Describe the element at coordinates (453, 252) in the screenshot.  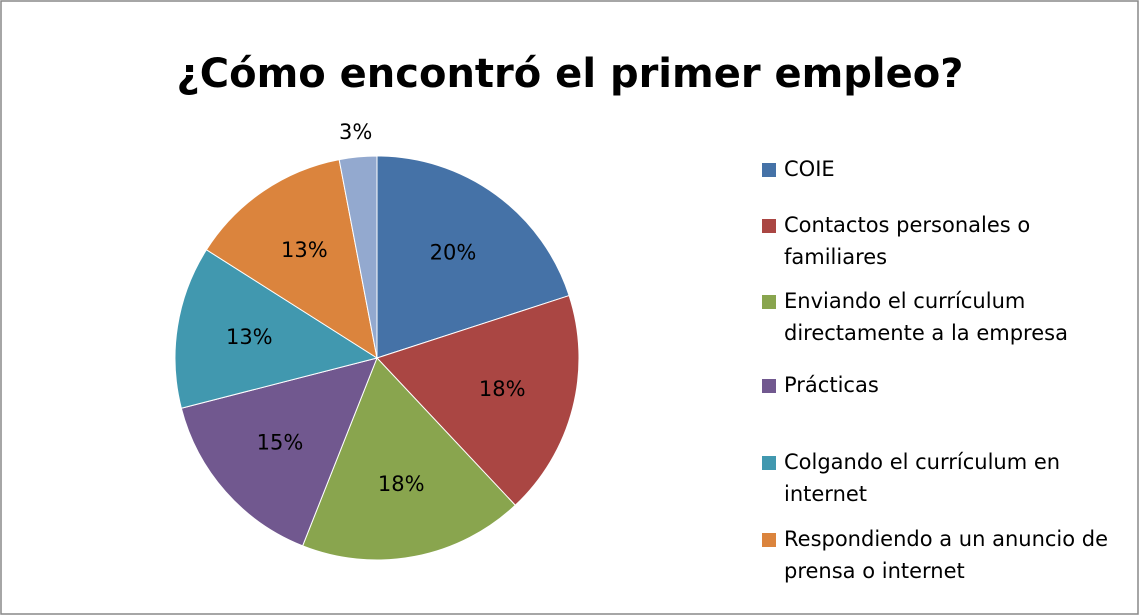
I see `data-label: 20%` at that location.